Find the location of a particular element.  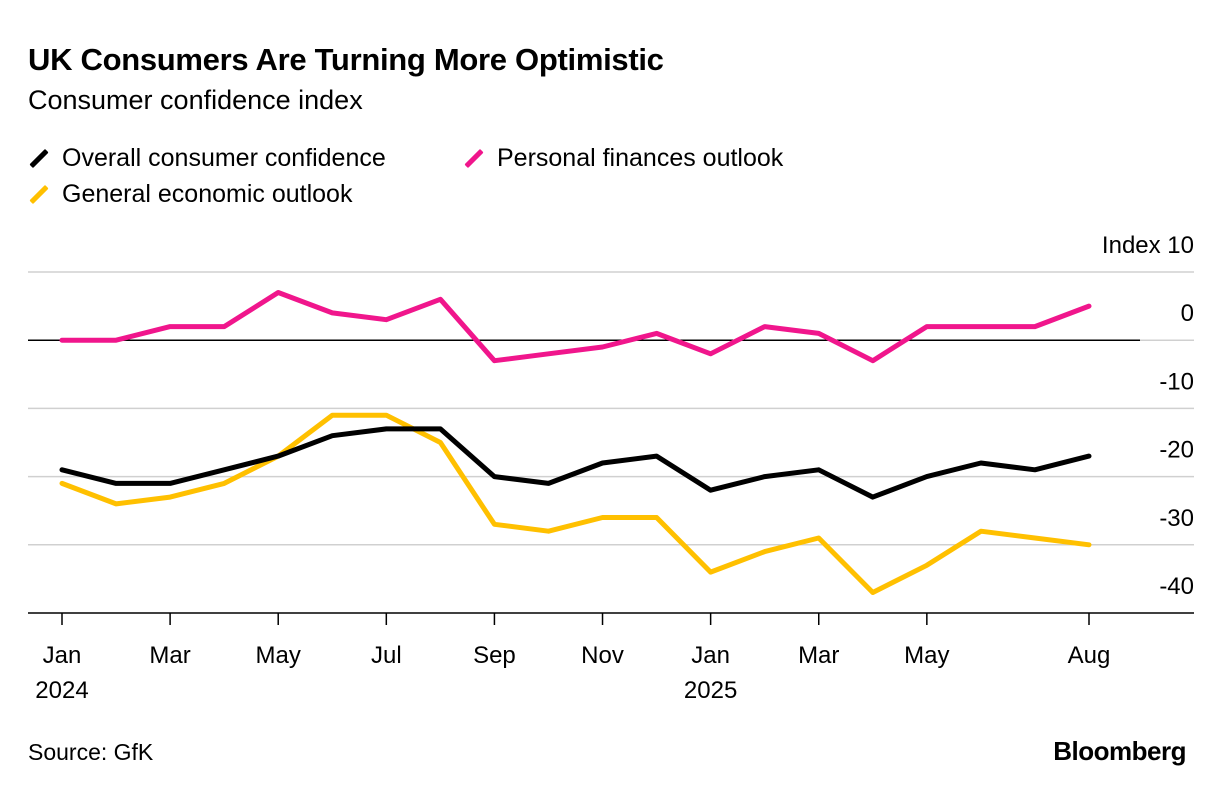

y-tick-label: -10 is located at coordinates (1176, 381).